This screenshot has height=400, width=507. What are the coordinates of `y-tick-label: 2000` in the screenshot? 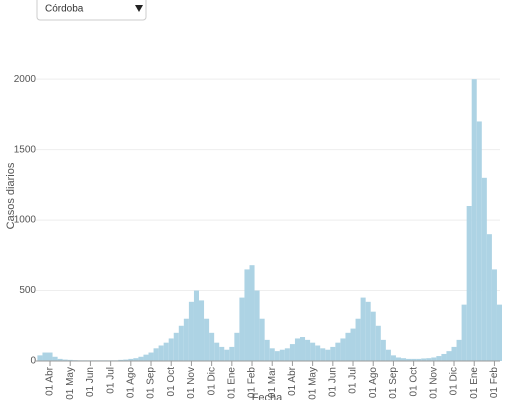 It's located at (25, 79).